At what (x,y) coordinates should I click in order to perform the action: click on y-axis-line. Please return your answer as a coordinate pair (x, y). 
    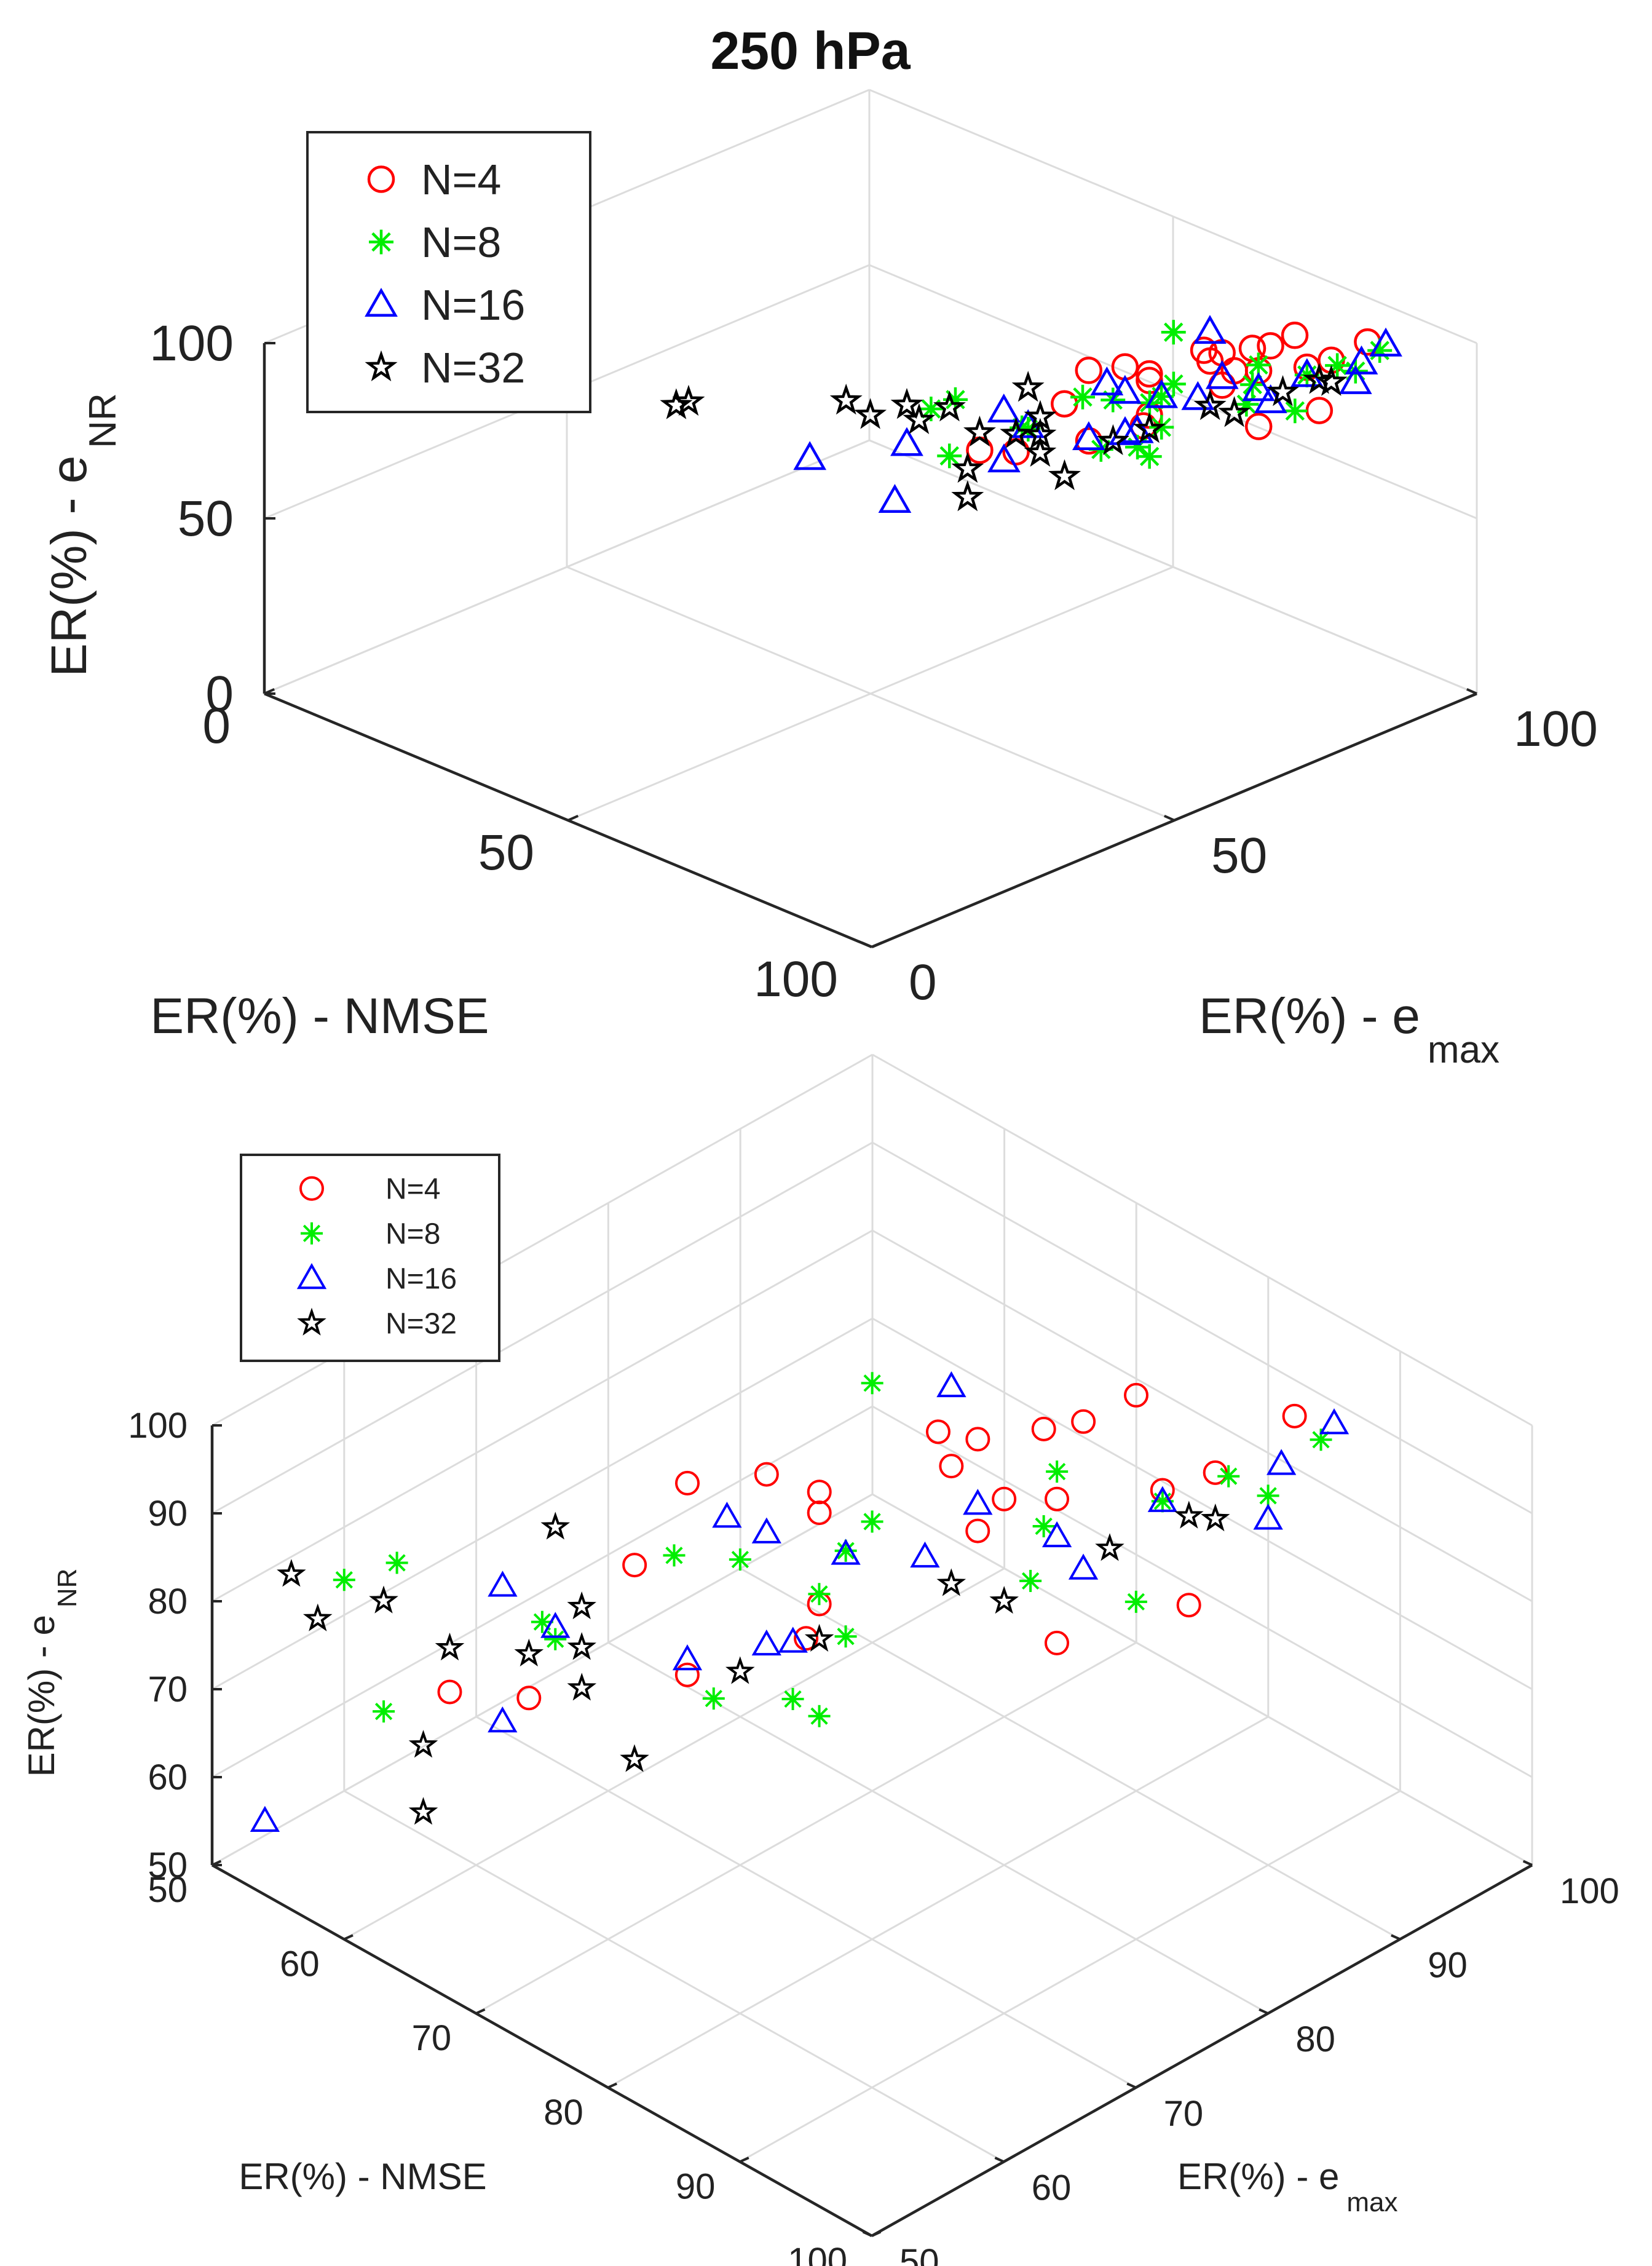
    Looking at the image, I should click on (1202, 2050).